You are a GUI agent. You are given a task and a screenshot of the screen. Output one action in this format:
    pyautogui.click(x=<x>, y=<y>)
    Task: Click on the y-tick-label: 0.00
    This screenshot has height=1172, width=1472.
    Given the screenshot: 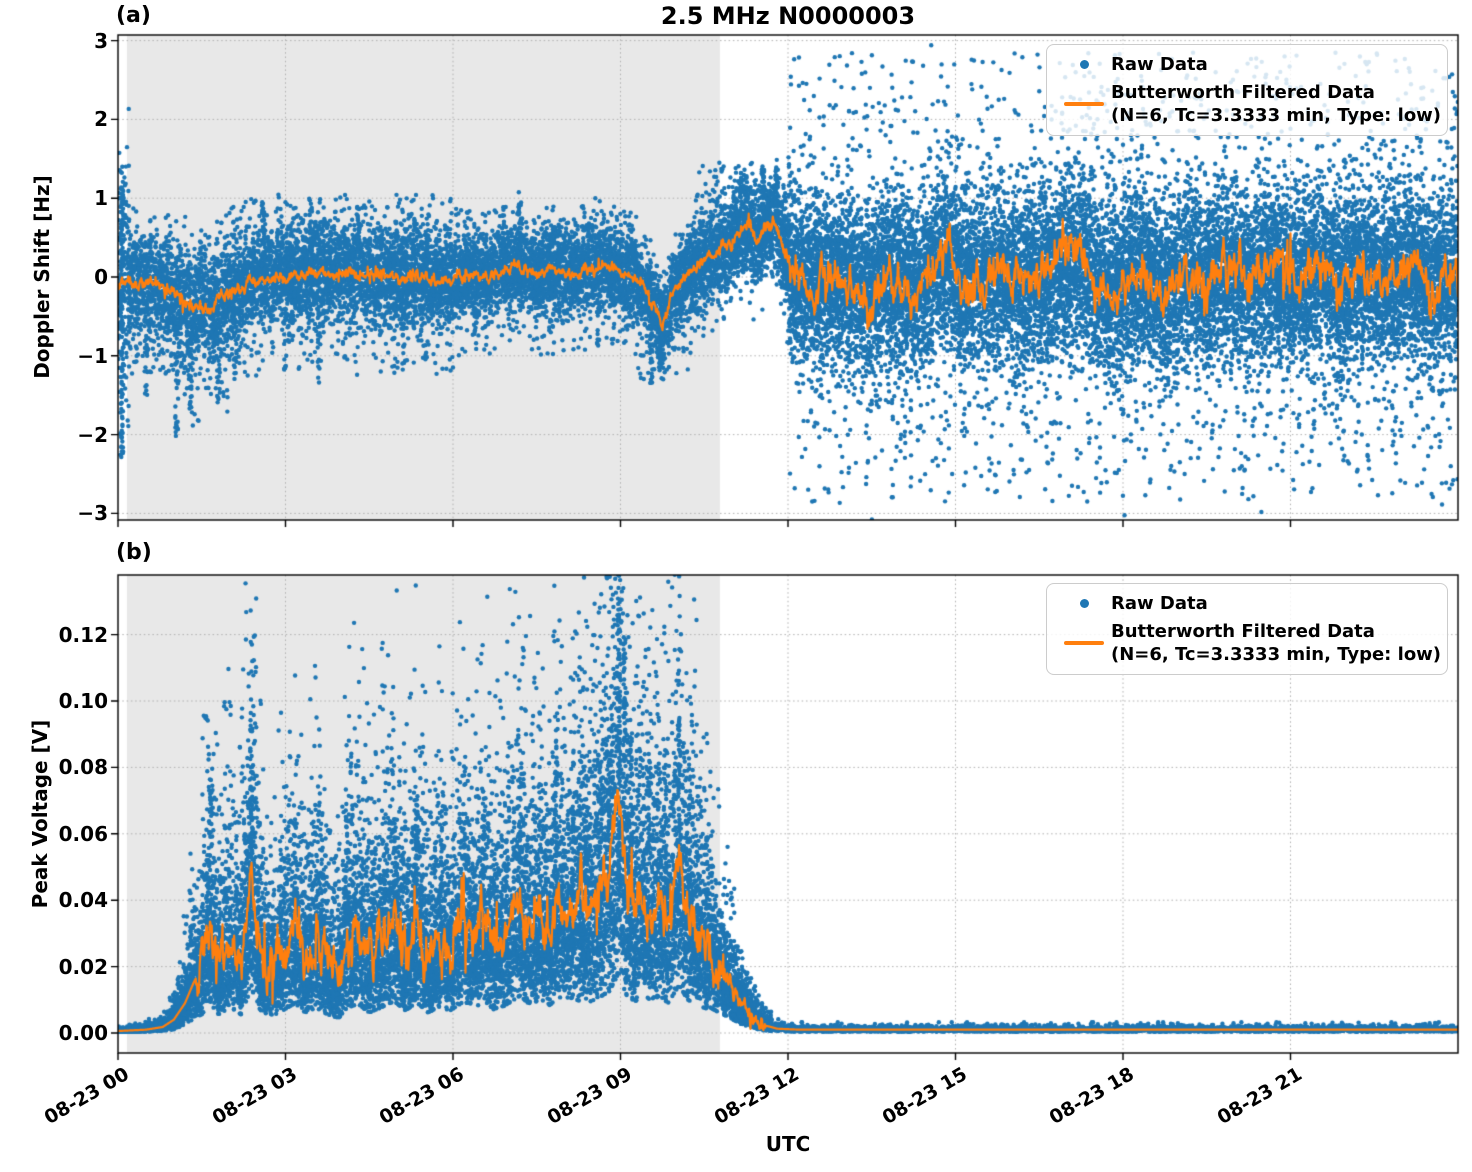 What is the action you would take?
    pyautogui.click(x=83, y=1033)
    